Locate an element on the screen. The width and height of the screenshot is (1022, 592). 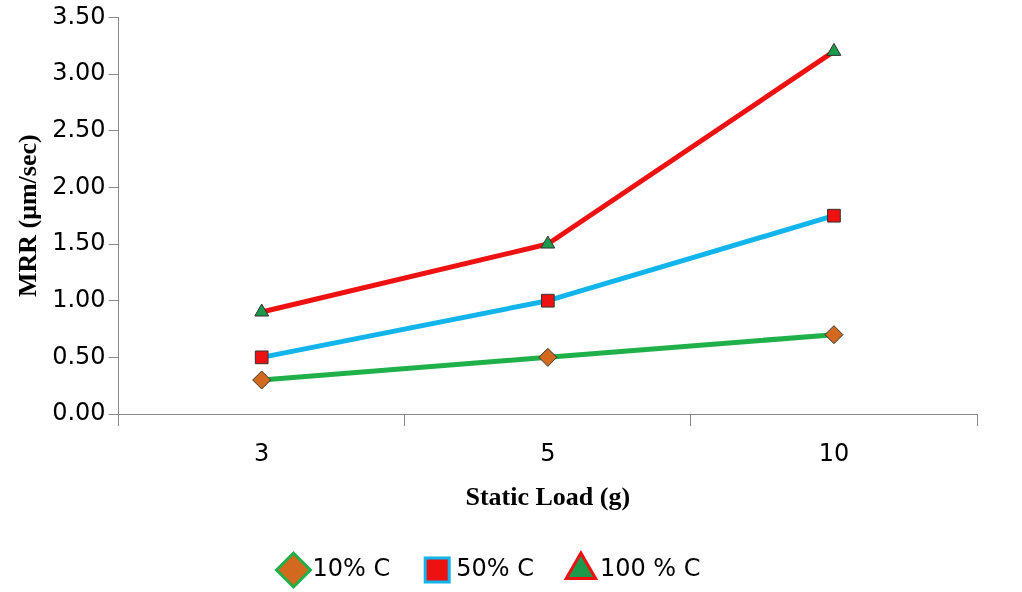
legend-label: 10% C is located at coordinates (351, 568).